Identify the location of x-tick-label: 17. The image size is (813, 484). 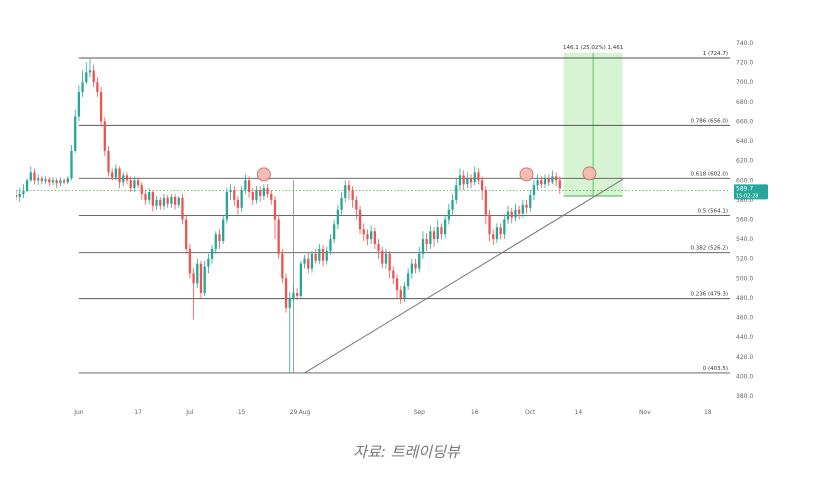
(138, 412).